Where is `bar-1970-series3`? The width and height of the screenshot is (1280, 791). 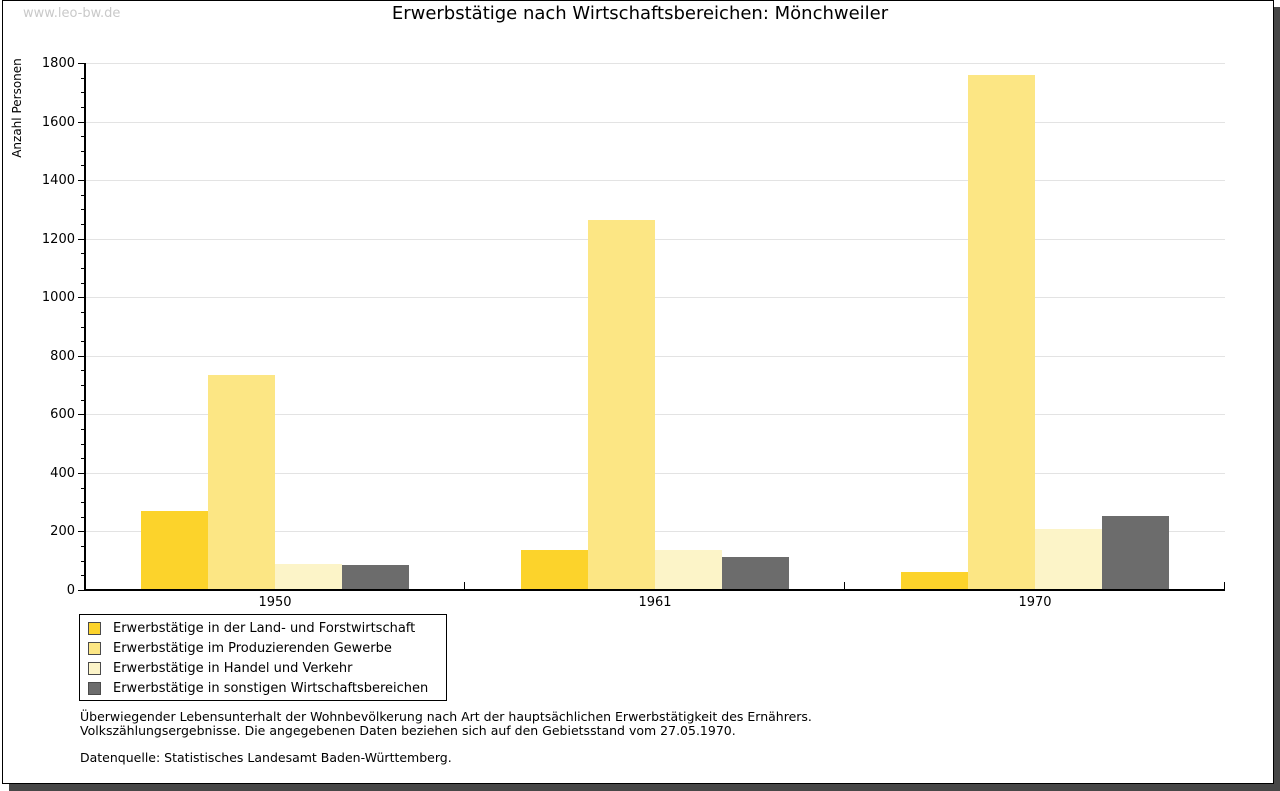 bar-1970-series3 is located at coordinates (1068, 559).